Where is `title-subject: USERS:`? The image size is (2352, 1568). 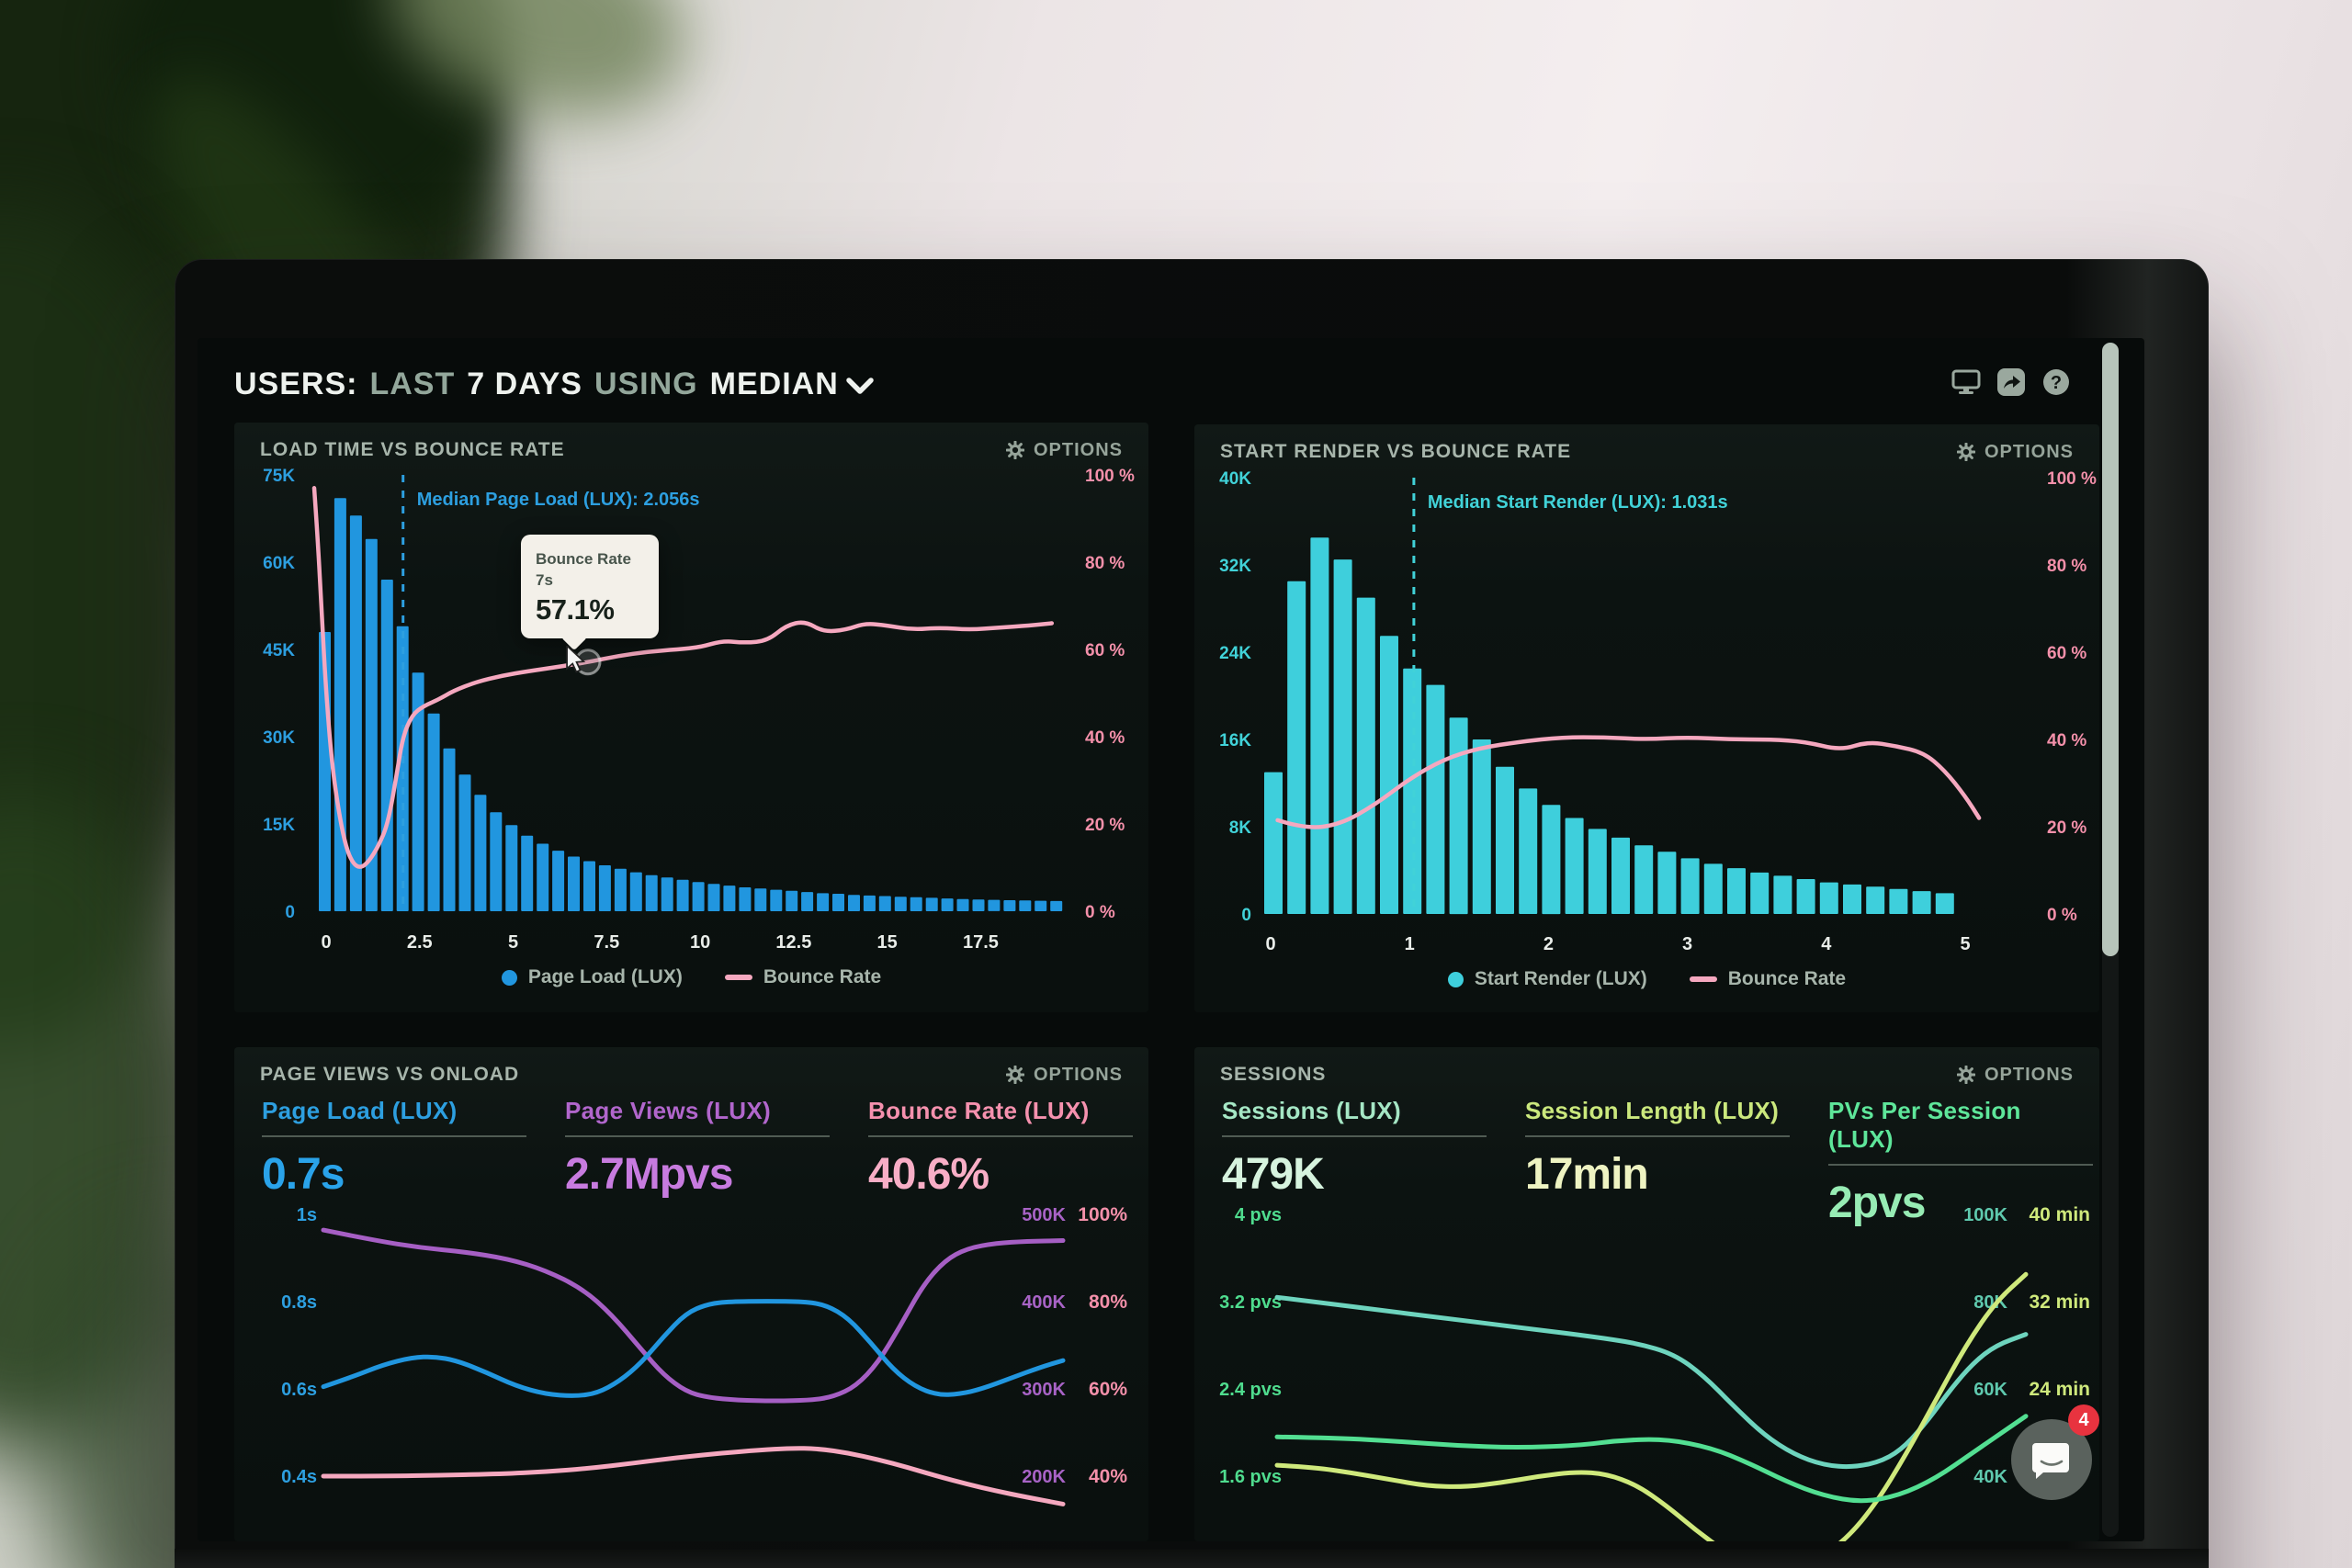
title-subject: USERS: is located at coordinates (296, 384).